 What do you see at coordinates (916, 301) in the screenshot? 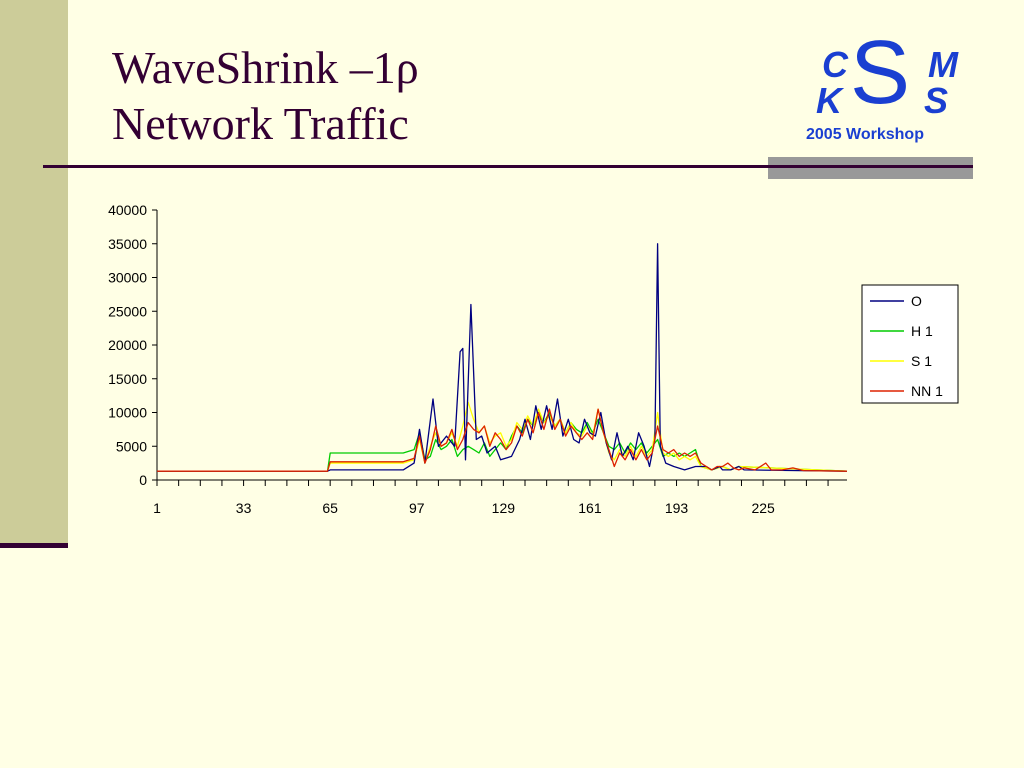
I see `legend-label: O` at bounding box center [916, 301].